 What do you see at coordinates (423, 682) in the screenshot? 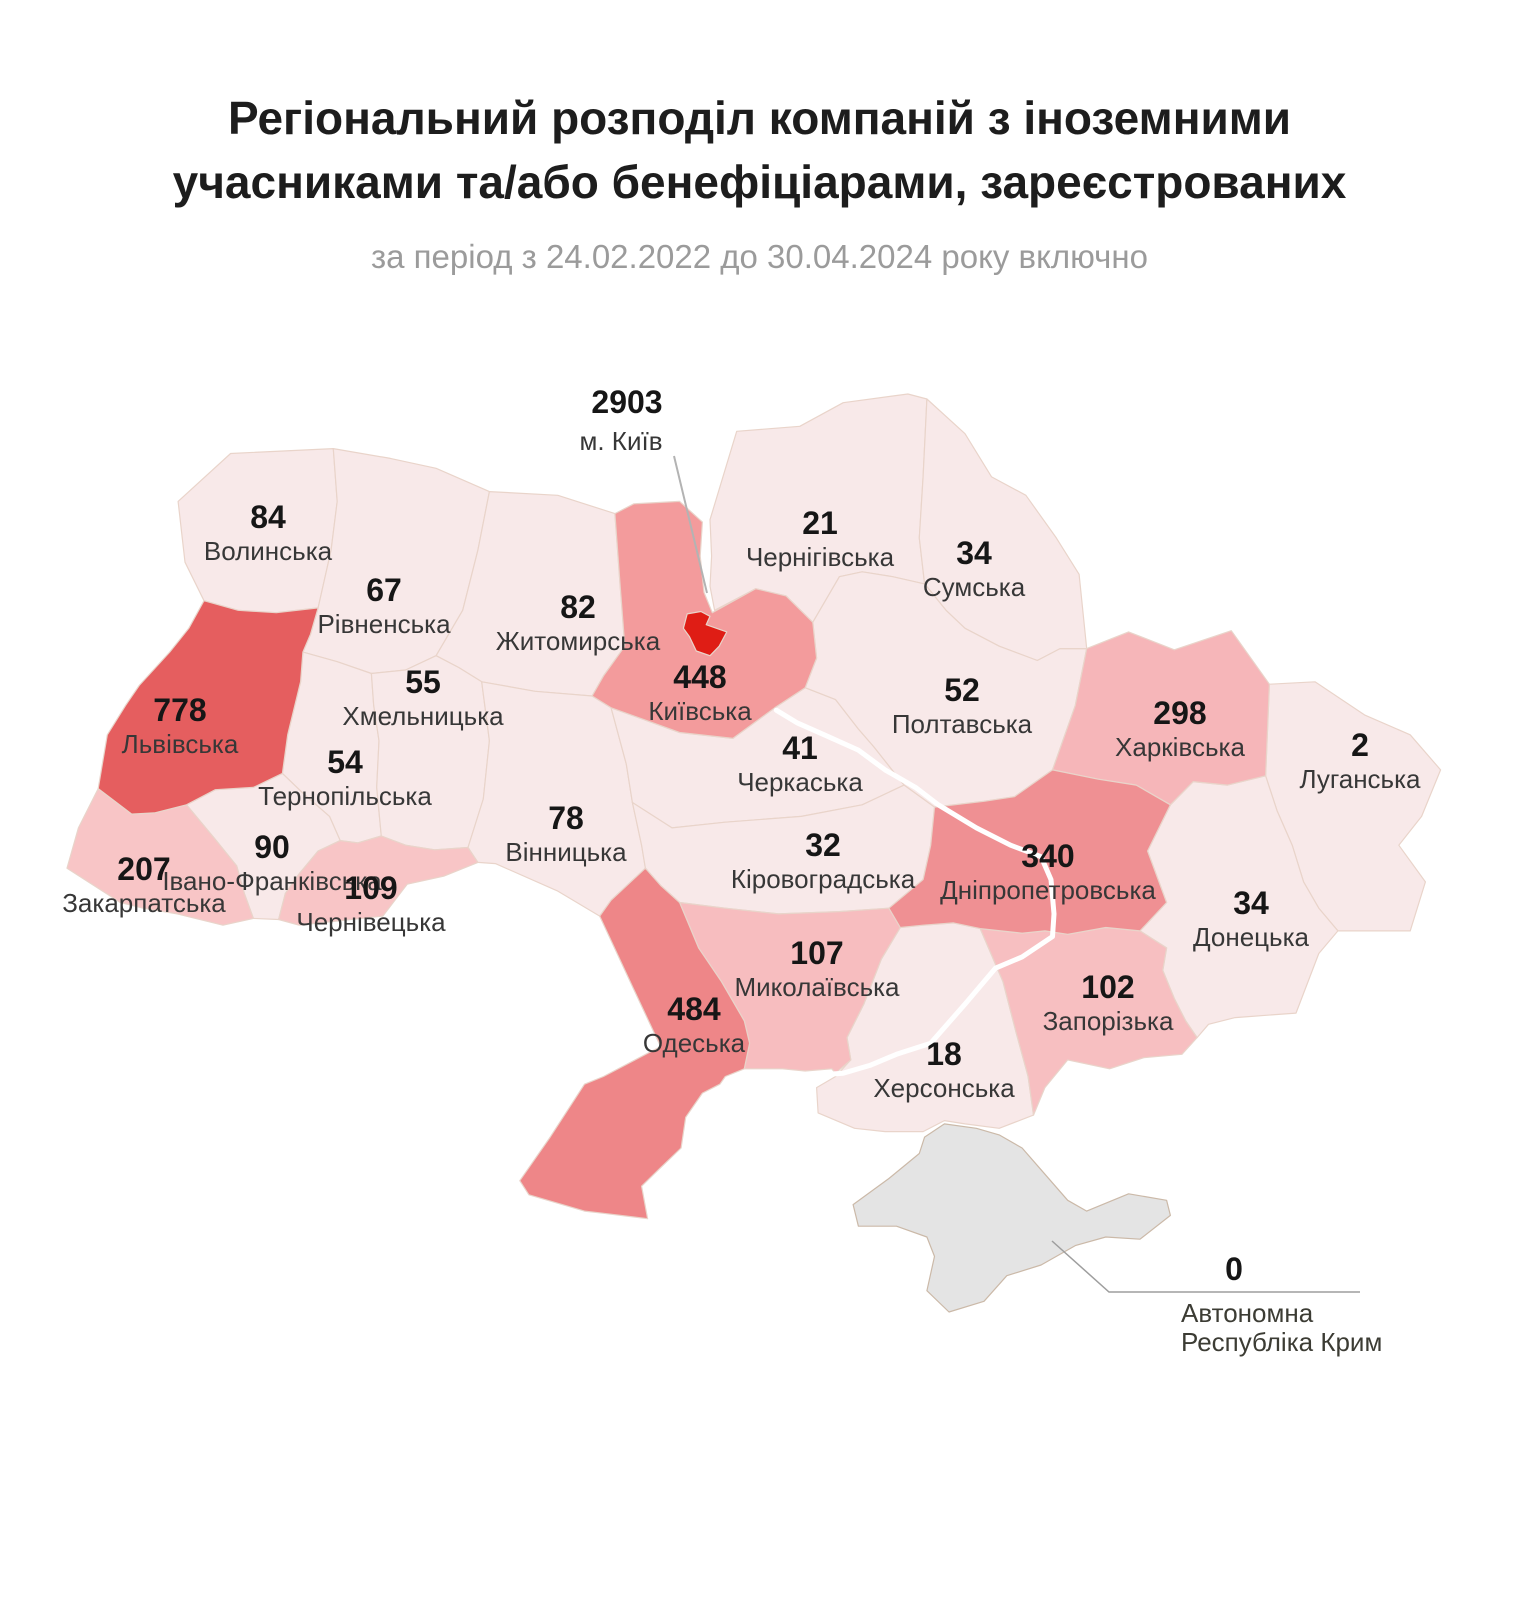
I see `svg-text: 55` at bounding box center [423, 682].